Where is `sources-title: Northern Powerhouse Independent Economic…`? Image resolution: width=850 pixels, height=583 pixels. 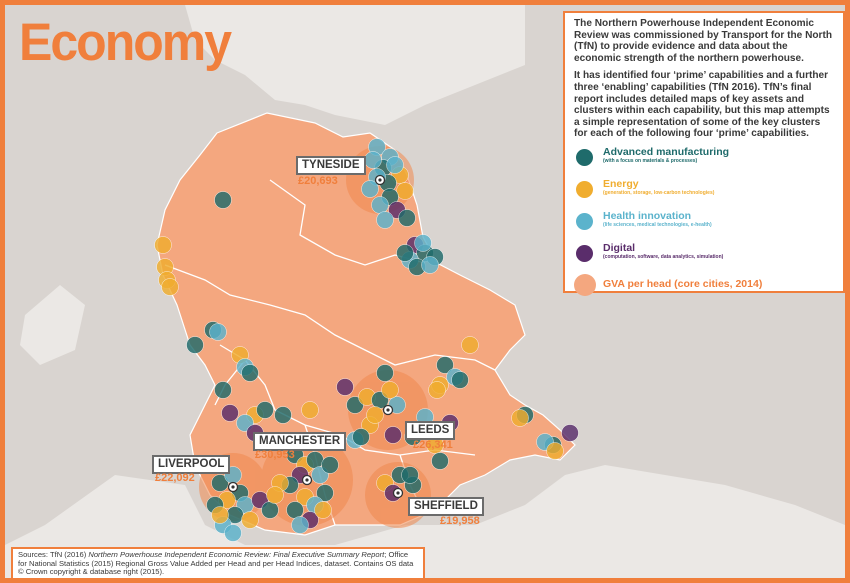 sources-title: Northern Powerhouse Independent Economic… is located at coordinates (236, 554).